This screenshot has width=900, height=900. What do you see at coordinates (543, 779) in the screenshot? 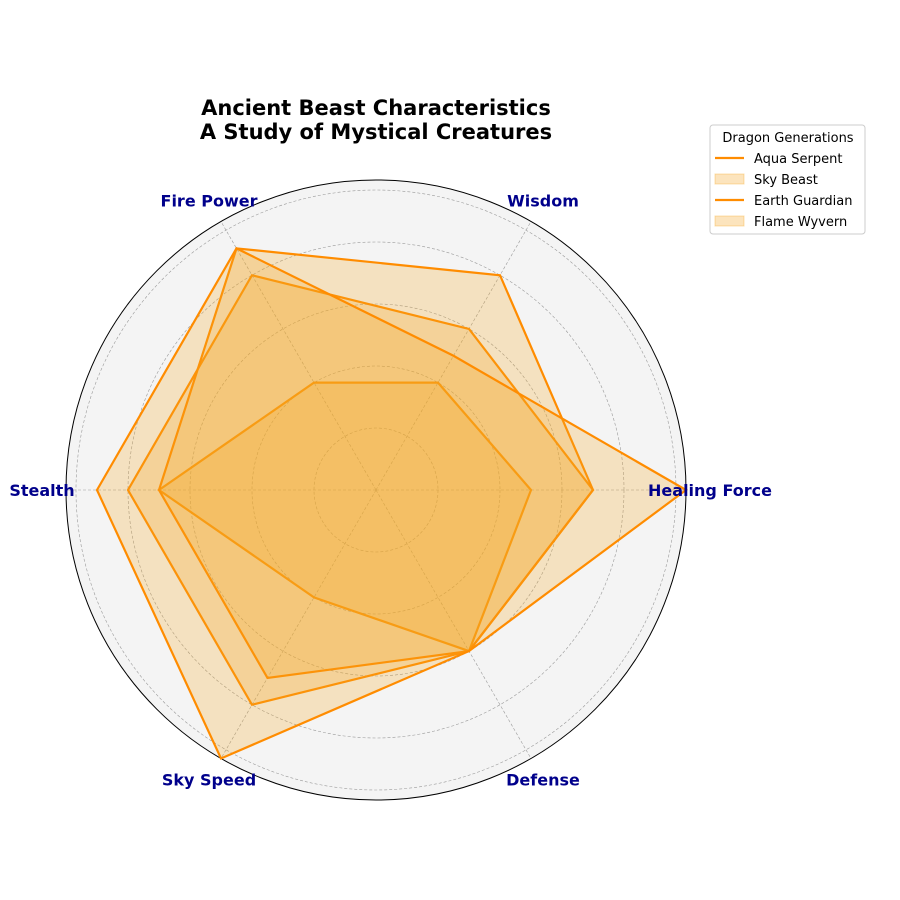
I see `axis-label-defense: Defense` at bounding box center [543, 779].